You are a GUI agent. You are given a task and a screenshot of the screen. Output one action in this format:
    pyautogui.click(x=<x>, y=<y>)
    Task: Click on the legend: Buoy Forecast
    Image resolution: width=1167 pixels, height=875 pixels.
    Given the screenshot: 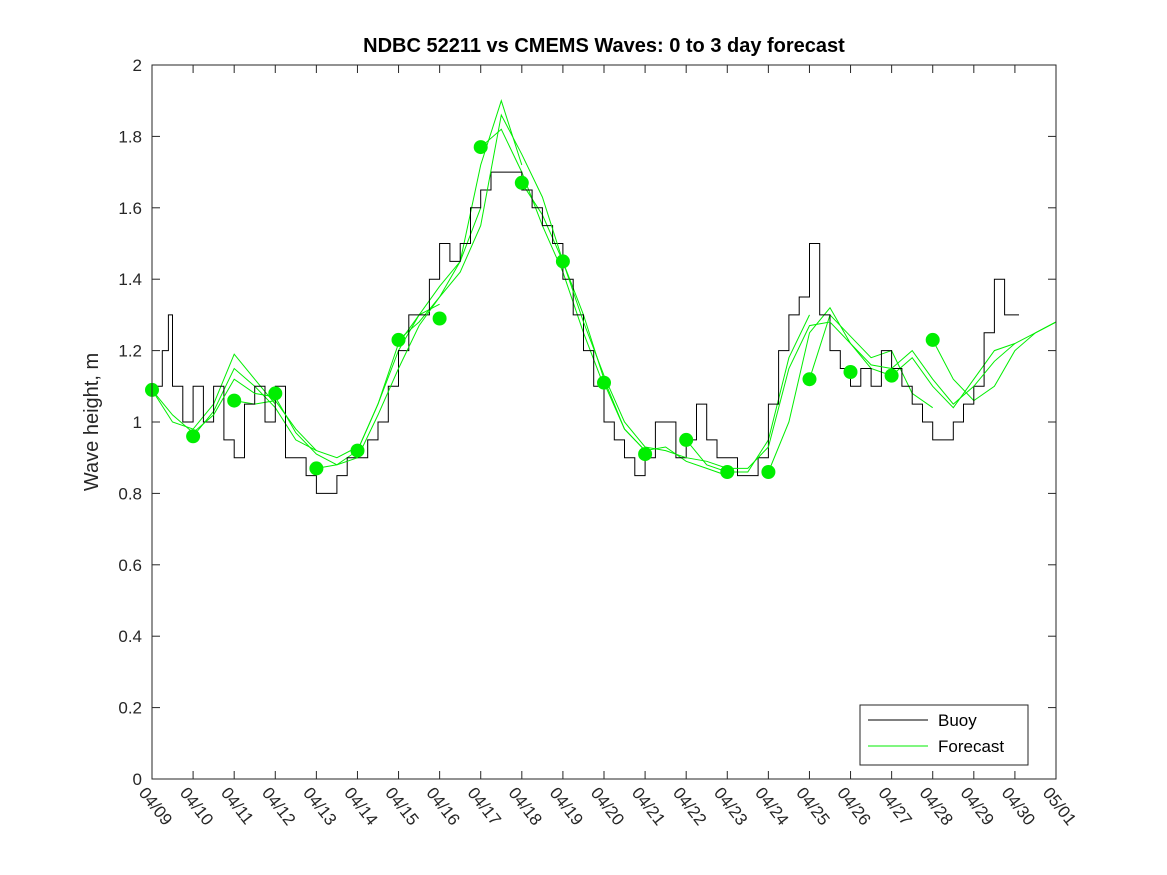 What is the action you would take?
    pyautogui.click(x=944, y=735)
    